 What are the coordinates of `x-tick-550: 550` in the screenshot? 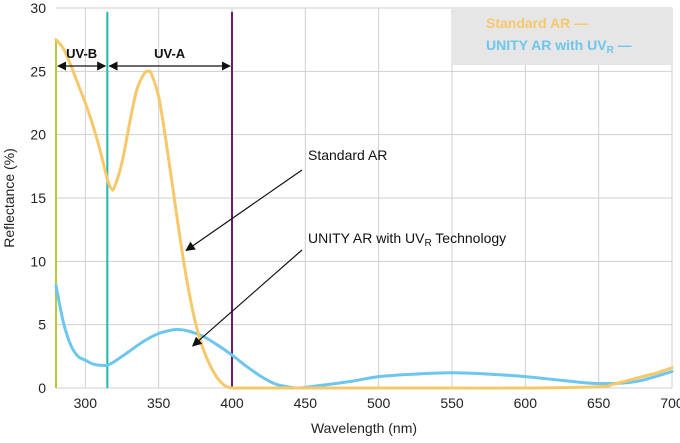 It's located at (452, 403).